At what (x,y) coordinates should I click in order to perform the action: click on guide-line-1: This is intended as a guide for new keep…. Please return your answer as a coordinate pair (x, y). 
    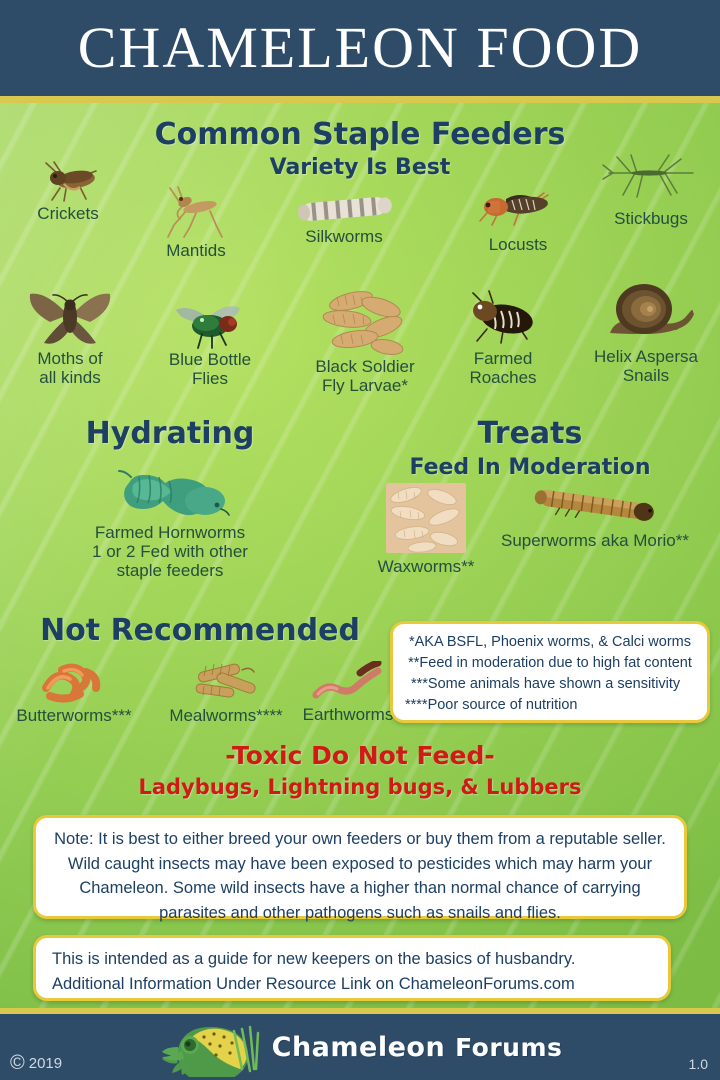
    Looking at the image, I should click on (314, 959).